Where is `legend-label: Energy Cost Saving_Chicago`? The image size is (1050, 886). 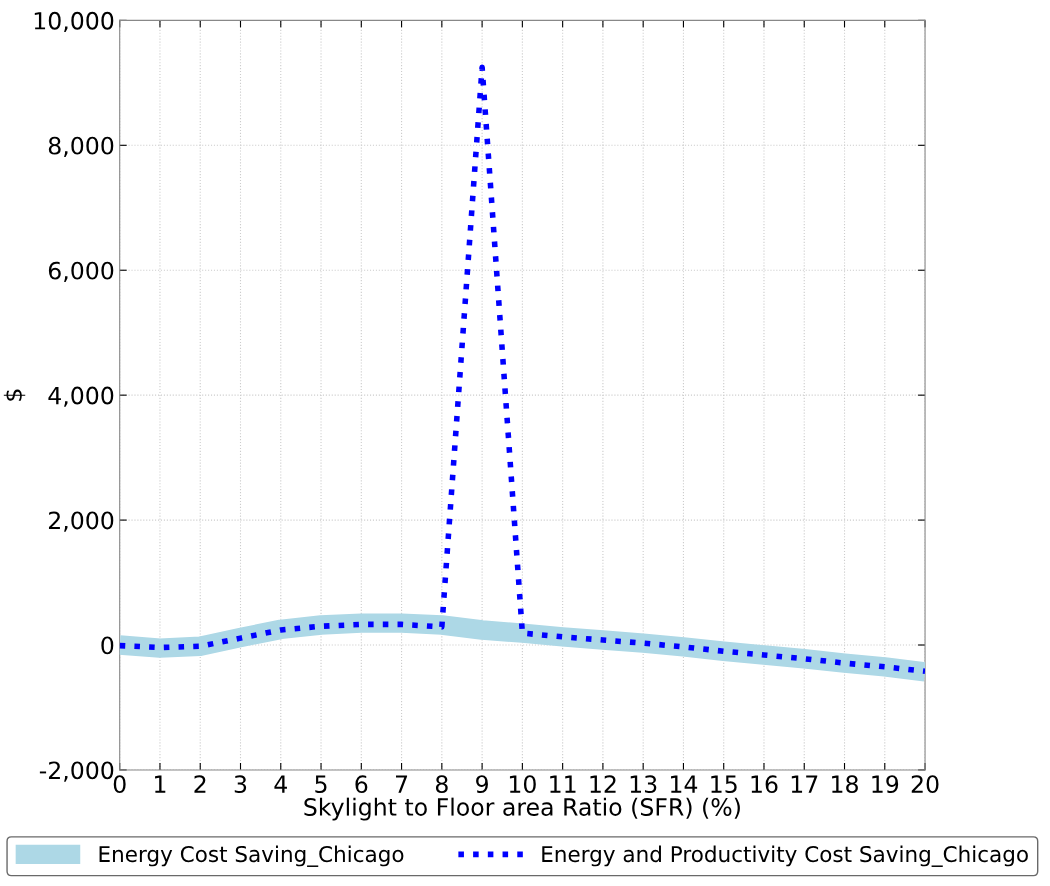 legend-label: Energy Cost Saving_Chicago is located at coordinates (251, 856).